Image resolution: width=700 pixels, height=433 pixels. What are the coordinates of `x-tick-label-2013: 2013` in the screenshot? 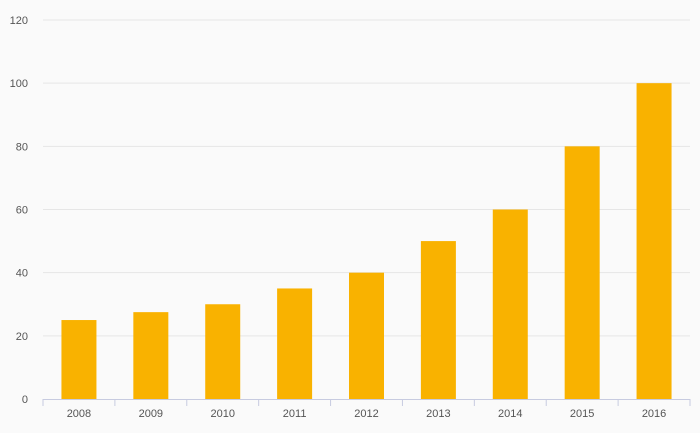 It's located at (438, 414).